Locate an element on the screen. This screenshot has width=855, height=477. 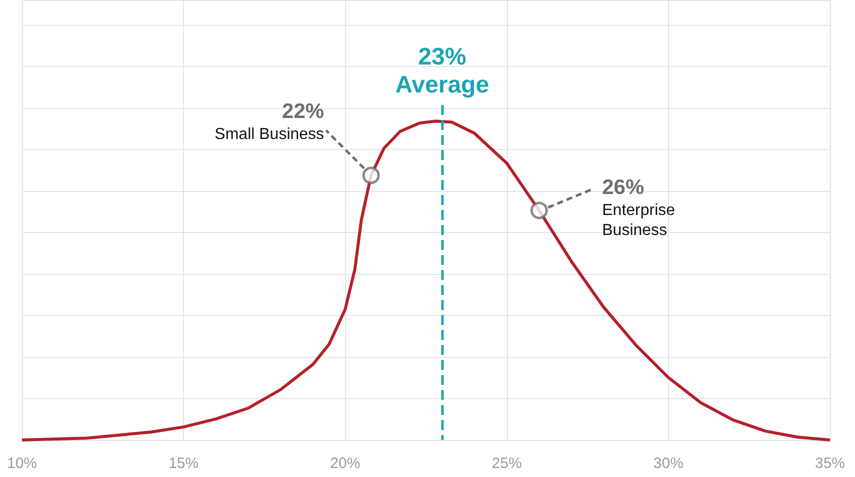
x-tick-label: 10% is located at coordinates (22, 463).